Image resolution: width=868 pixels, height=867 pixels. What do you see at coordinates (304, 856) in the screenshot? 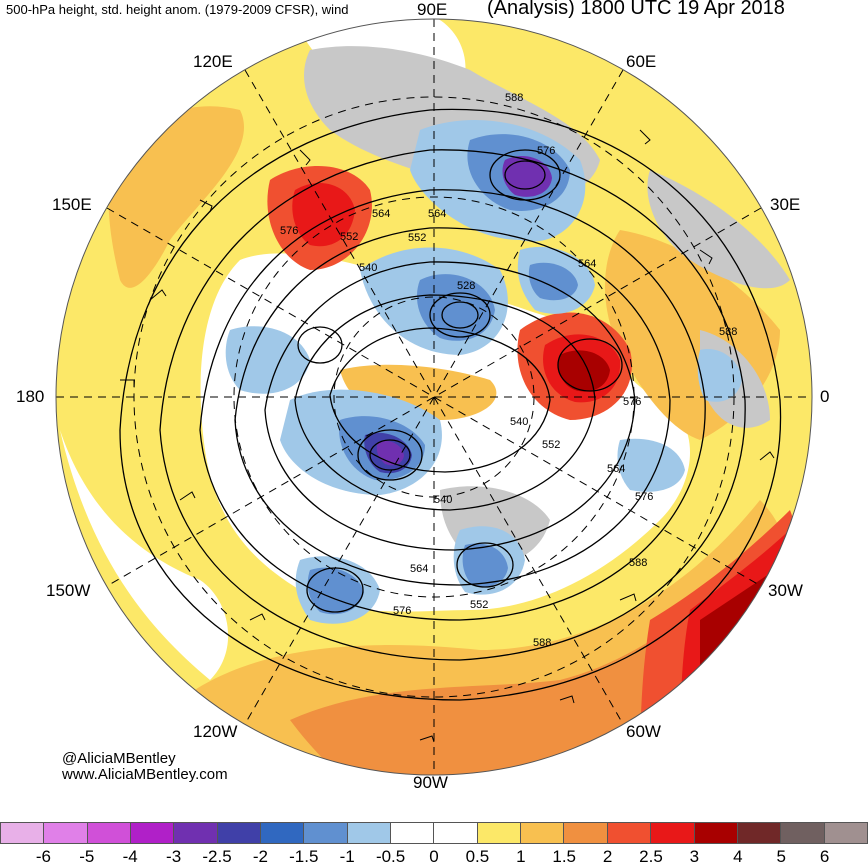
I see `colorbar-tick-label: -1.5` at bounding box center [304, 856].